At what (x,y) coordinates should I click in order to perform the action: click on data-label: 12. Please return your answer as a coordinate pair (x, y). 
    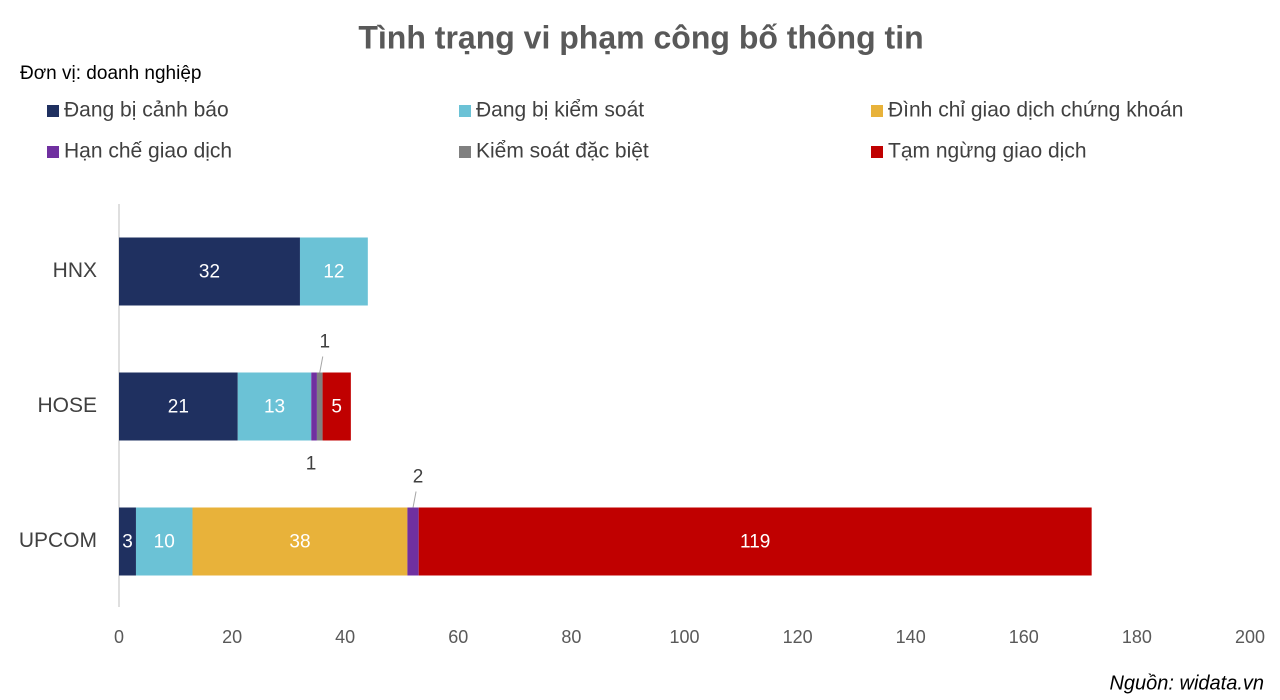
    Looking at the image, I should click on (333, 272).